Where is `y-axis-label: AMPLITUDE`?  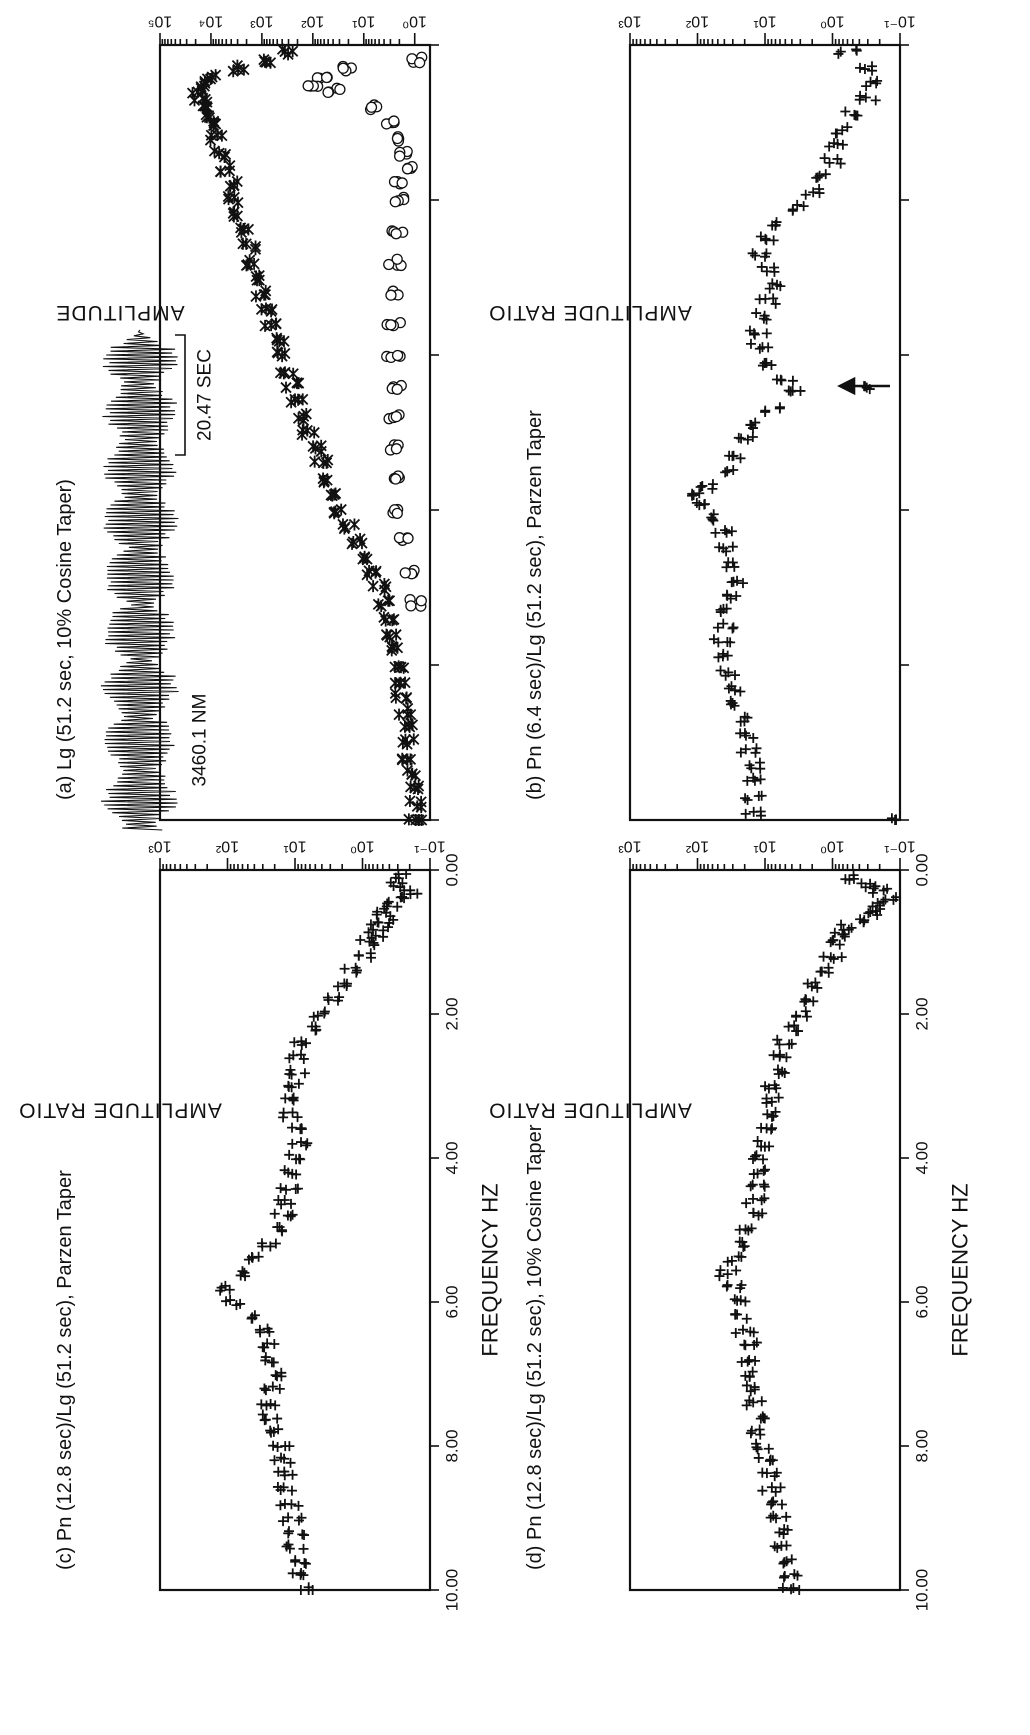 y-axis-label: AMPLITUDE is located at coordinates (119, 312).